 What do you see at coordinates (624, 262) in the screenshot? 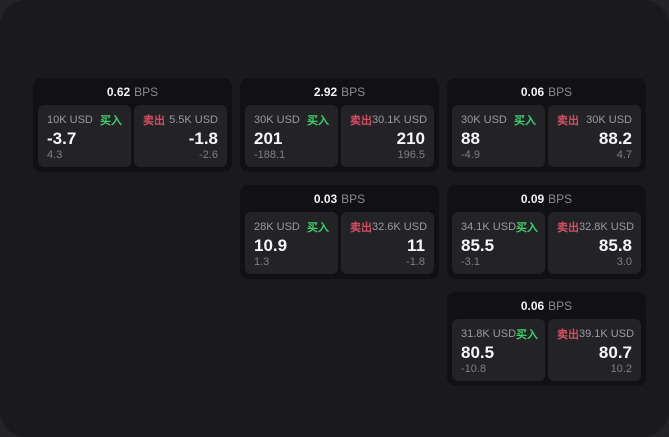
I see `sell-change: 3.0` at bounding box center [624, 262].